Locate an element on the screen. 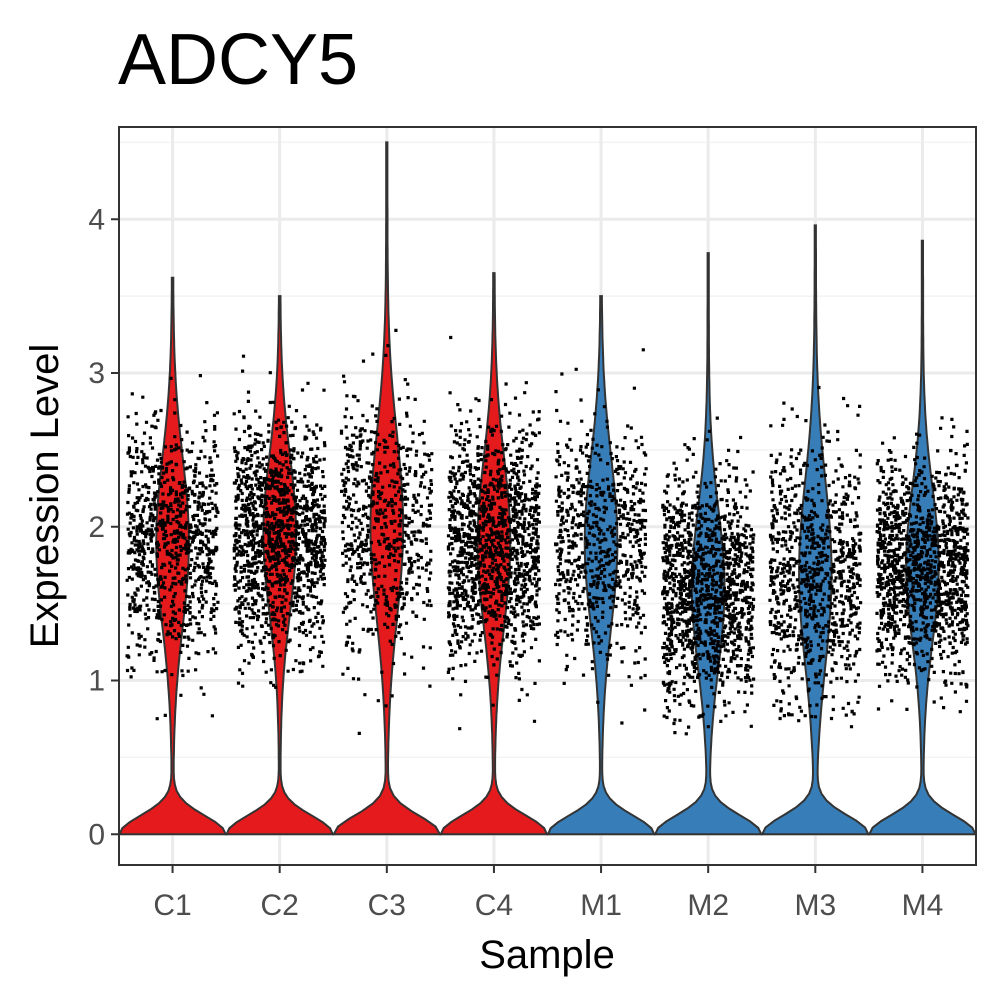  x-axis-title: Sample is located at coordinates (547, 955).